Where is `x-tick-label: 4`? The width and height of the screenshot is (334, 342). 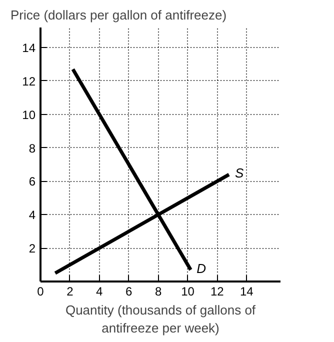 x-tick-label: 4 is located at coordinates (100, 291).